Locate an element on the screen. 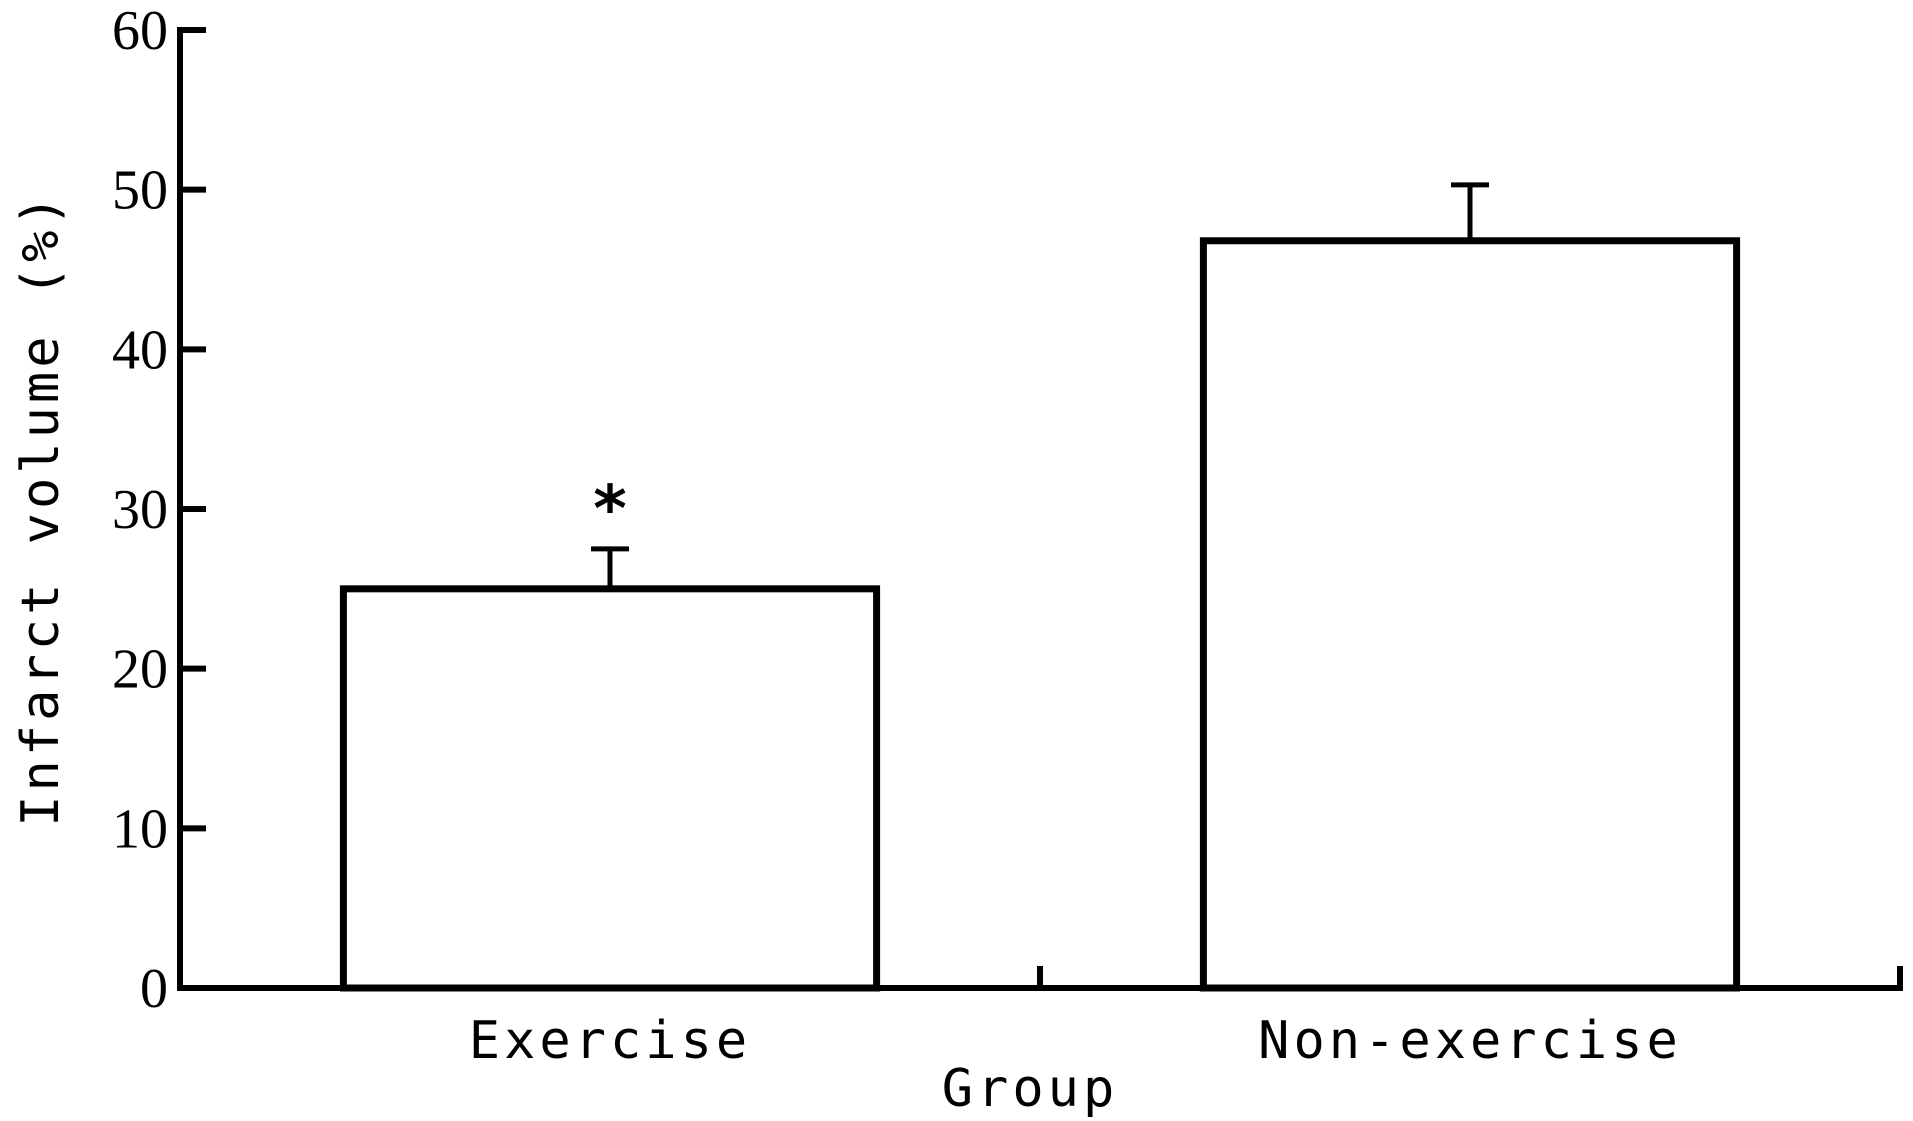 Image resolution: width=1913 pixels, height=1121 pixels. x-category-label: Non-exercise is located at coordinates (1470, 1041).